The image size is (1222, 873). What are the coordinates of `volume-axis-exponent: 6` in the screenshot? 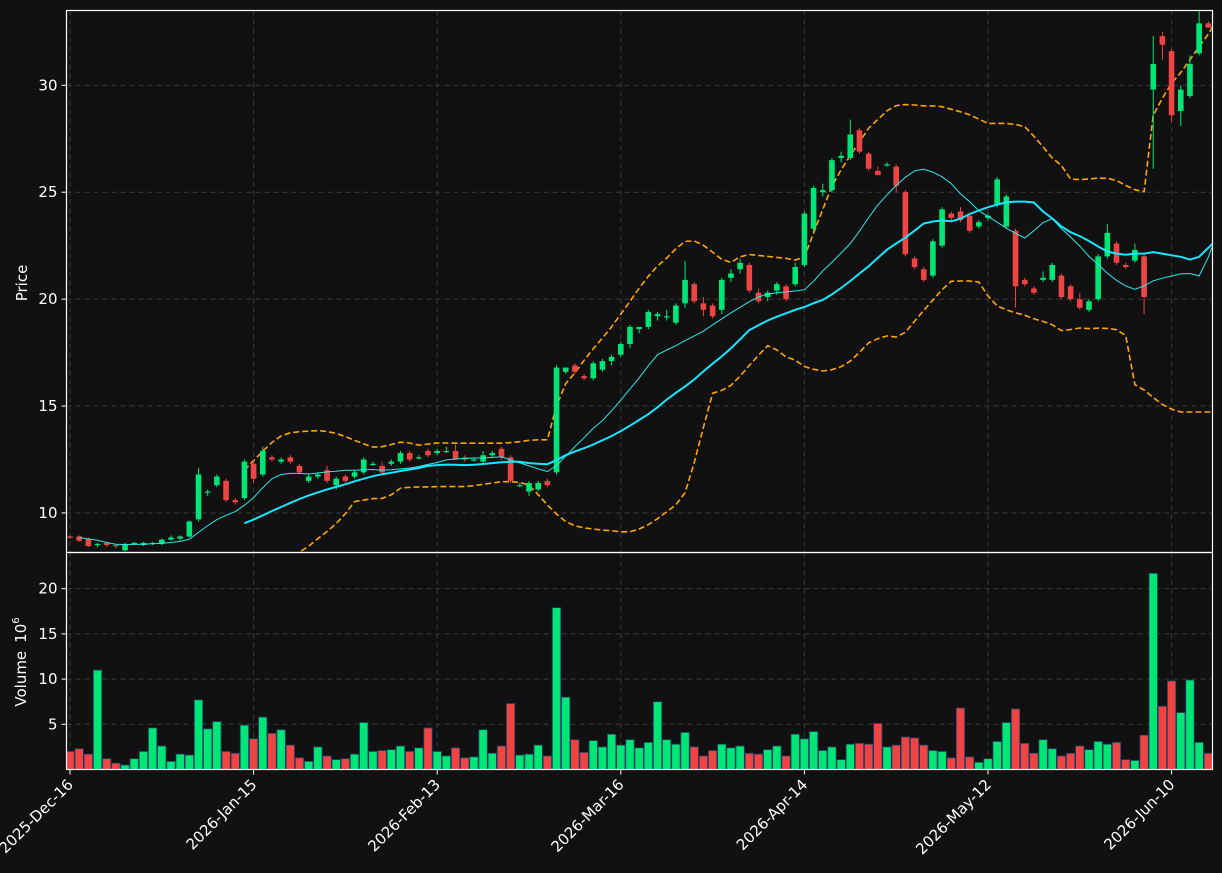 It's located at (16, 620).